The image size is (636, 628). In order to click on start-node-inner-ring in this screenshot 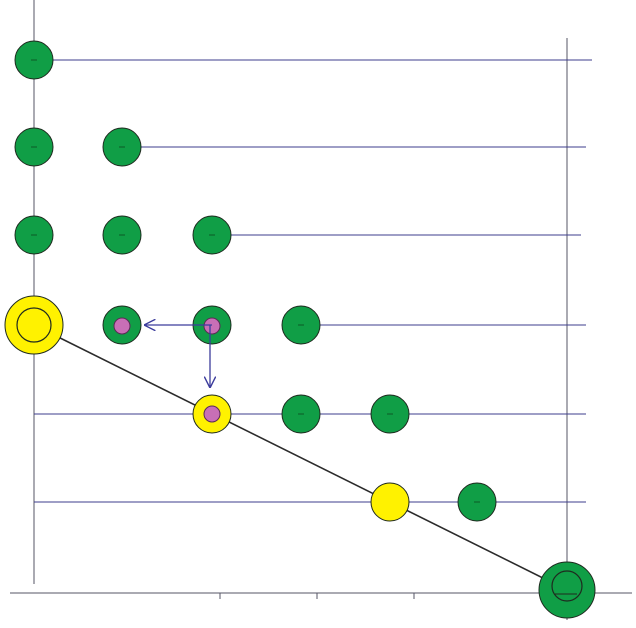, I will do `click(34, 325)`.